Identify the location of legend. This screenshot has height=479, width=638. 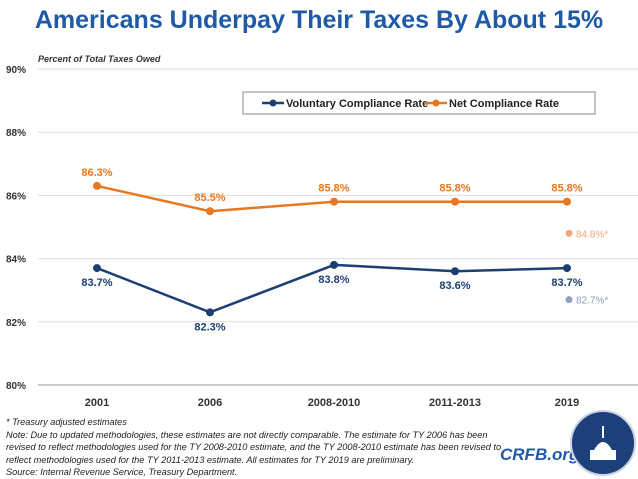
(419, 103).